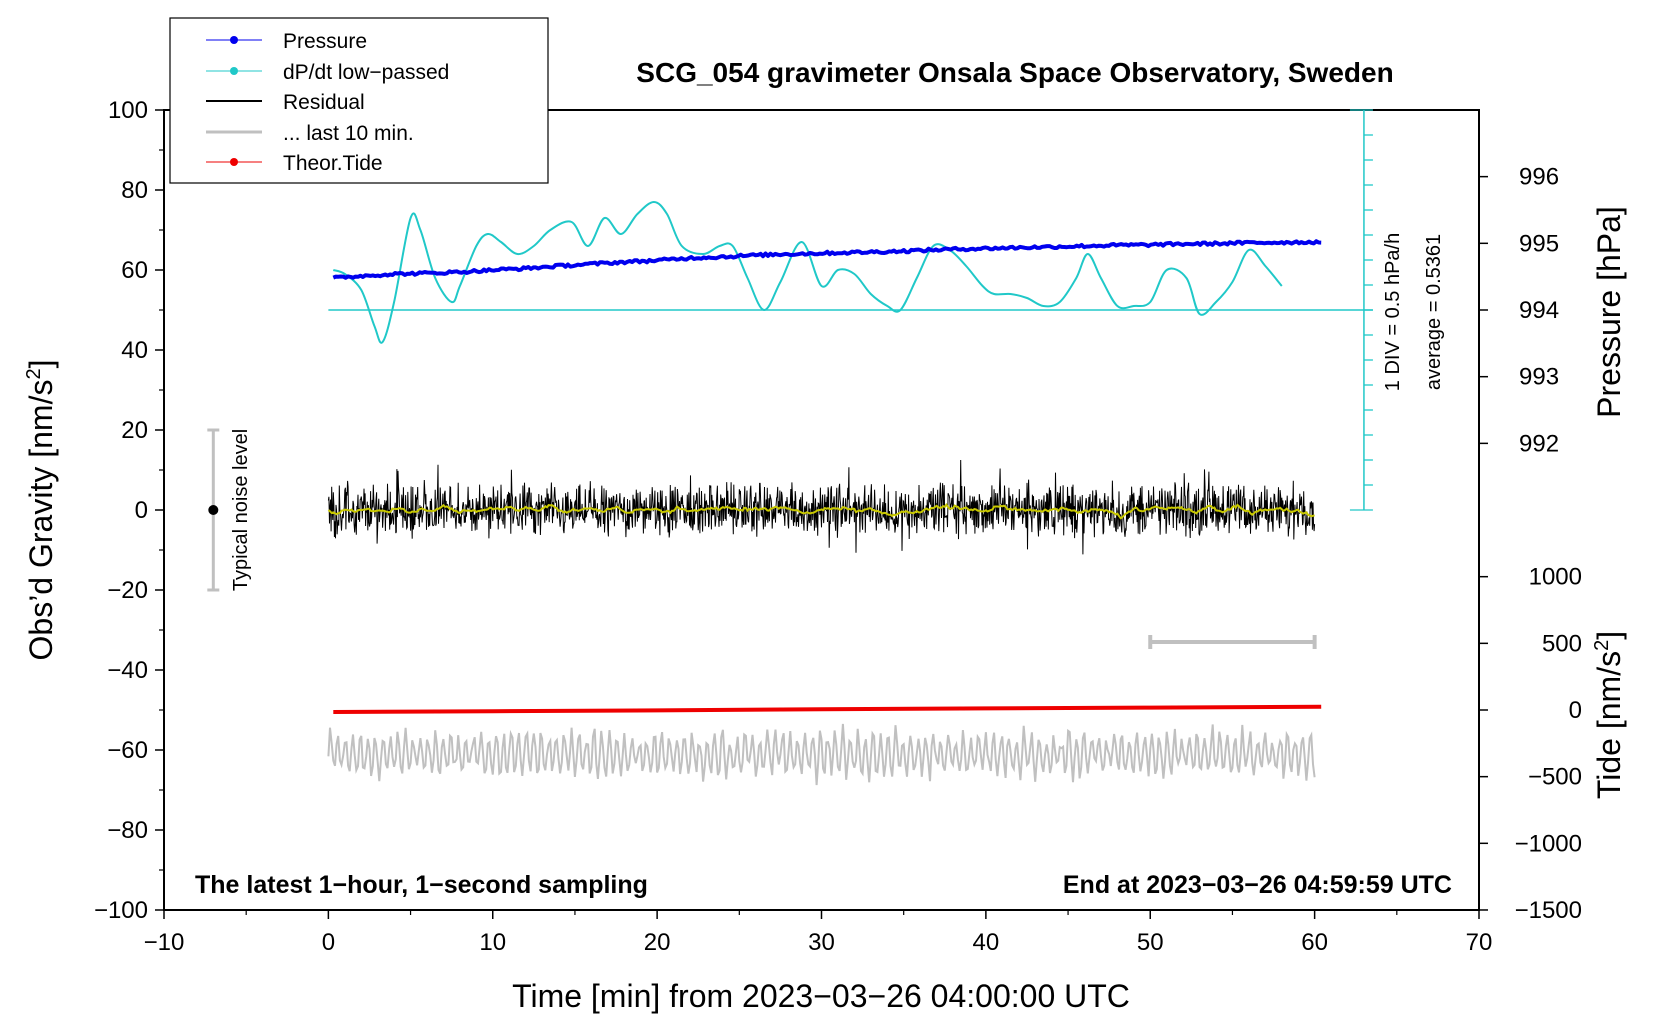  What do you see at coordinates (1232, 642) in the screenshot?
I see `last-10-min-bar` at bounding box center [1232, 642].